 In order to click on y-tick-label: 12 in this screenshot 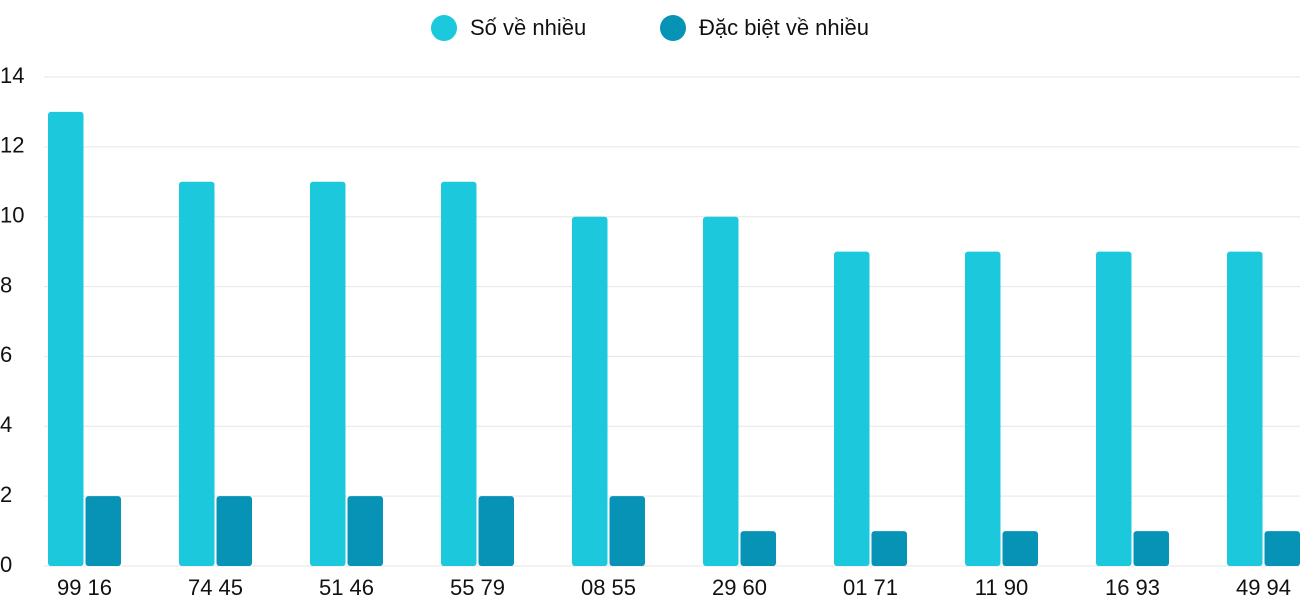, I will do `click(12, 145)`.